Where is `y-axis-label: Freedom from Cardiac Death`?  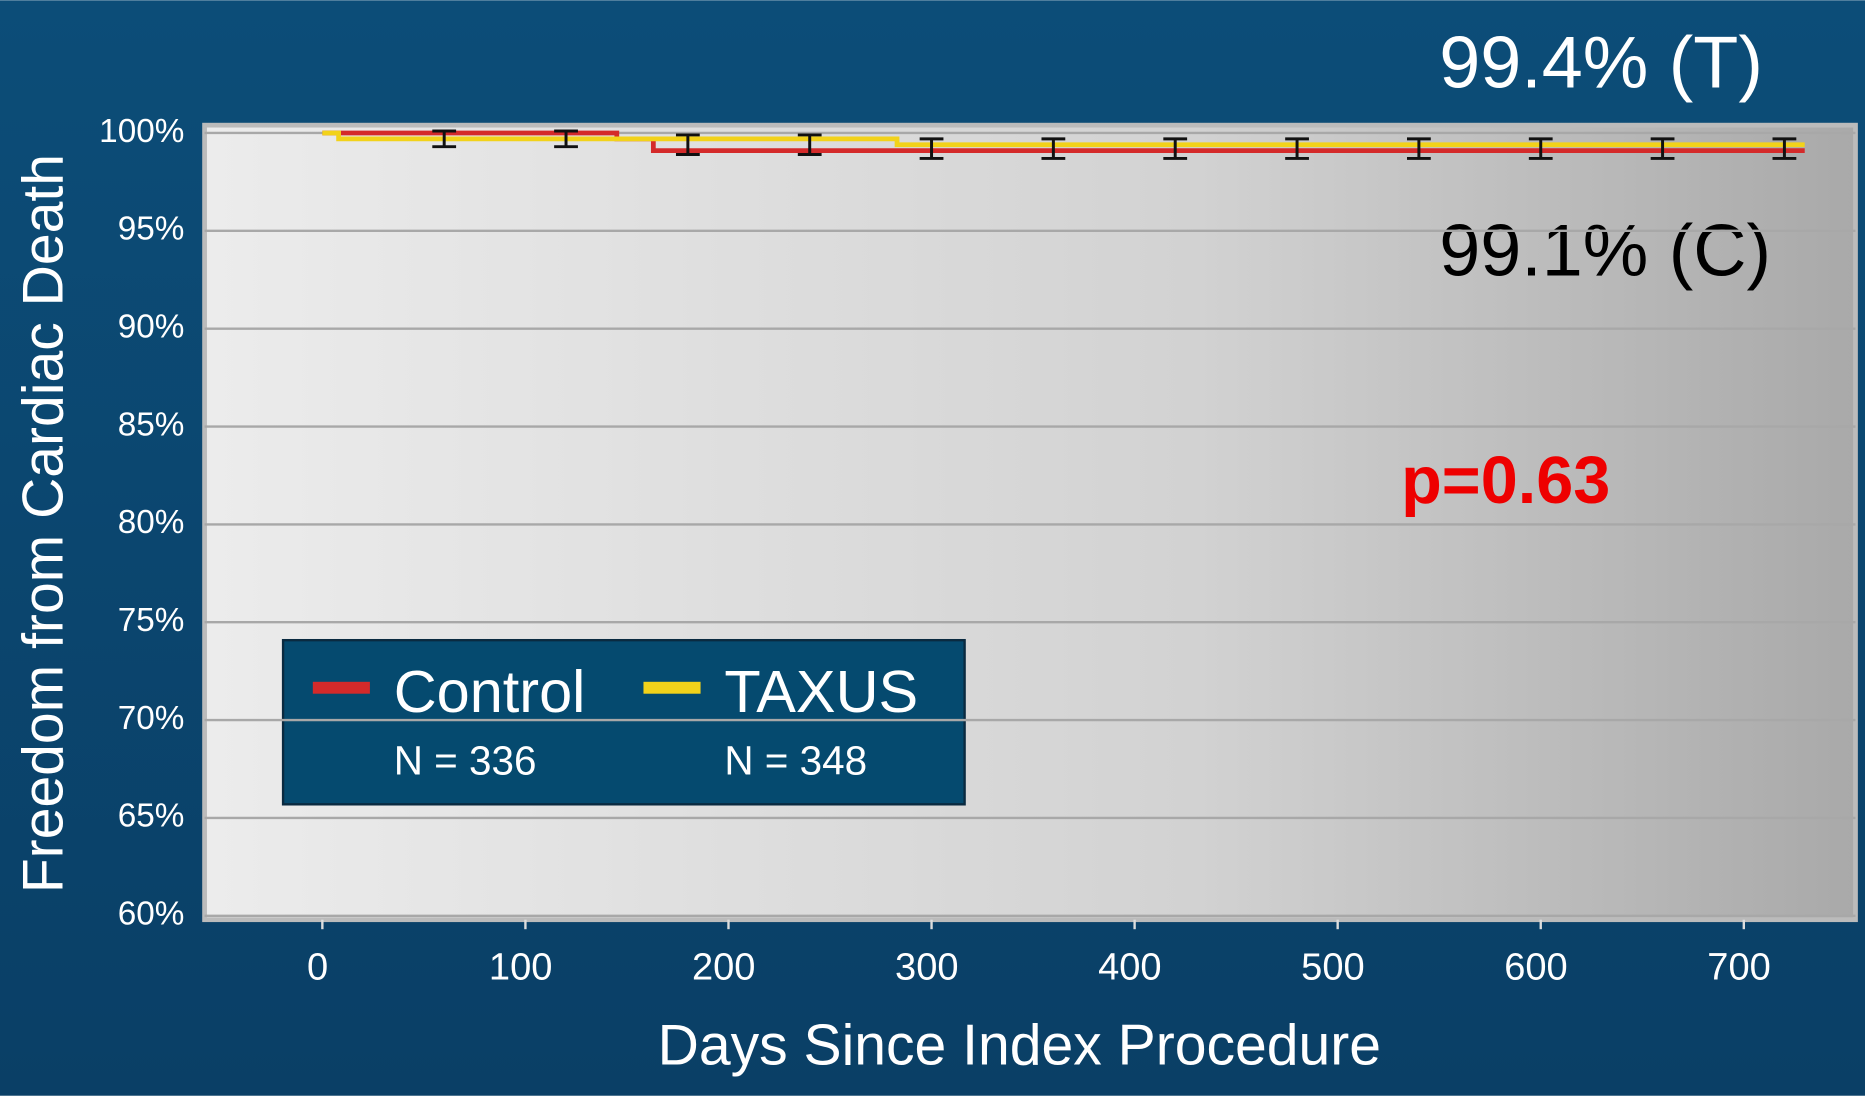
y-axis-label: Freedom from Cardiac Death is located at coordinates (44, 523).